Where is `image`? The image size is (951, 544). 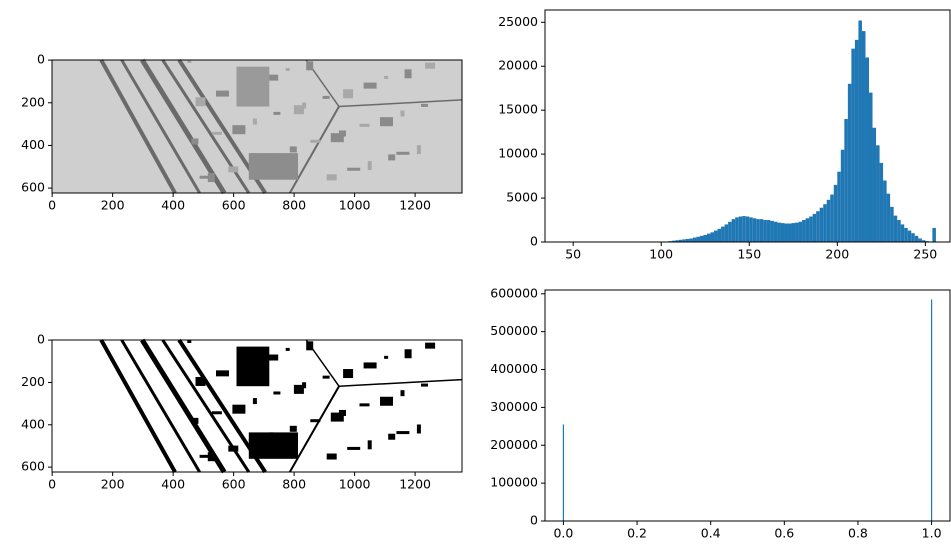 image is located at coordinates (257, 406).